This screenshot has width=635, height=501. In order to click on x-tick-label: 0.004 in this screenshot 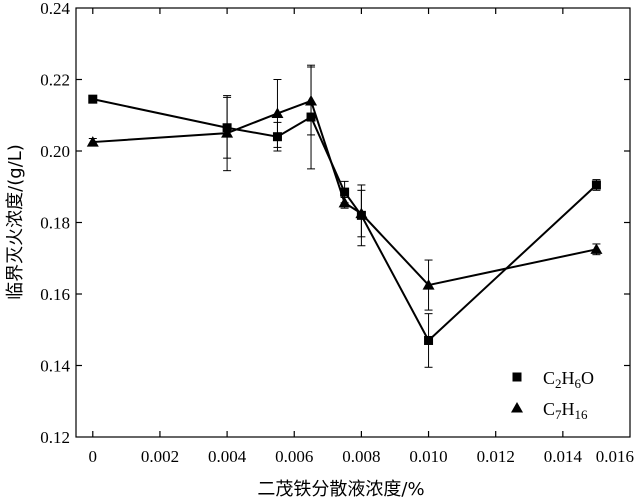, I will do `click(227, 456)`.